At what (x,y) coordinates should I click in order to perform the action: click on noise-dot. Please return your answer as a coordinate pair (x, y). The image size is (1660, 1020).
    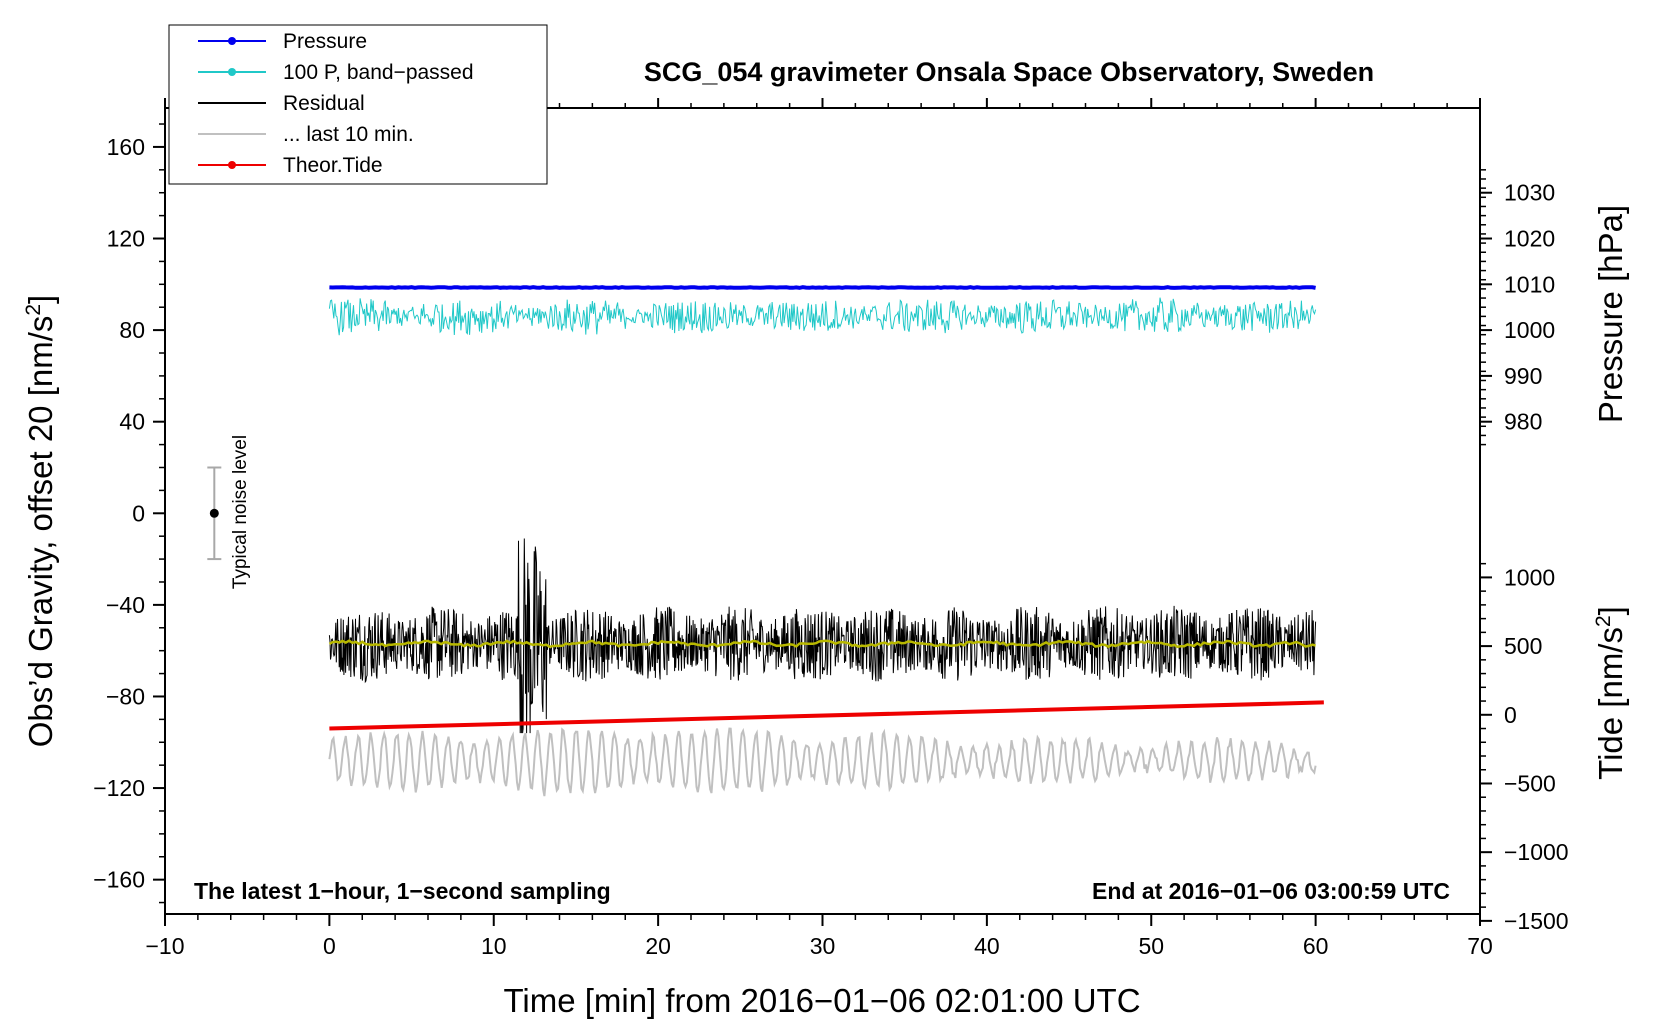
    Looking at the image, I should click on (214, 513).